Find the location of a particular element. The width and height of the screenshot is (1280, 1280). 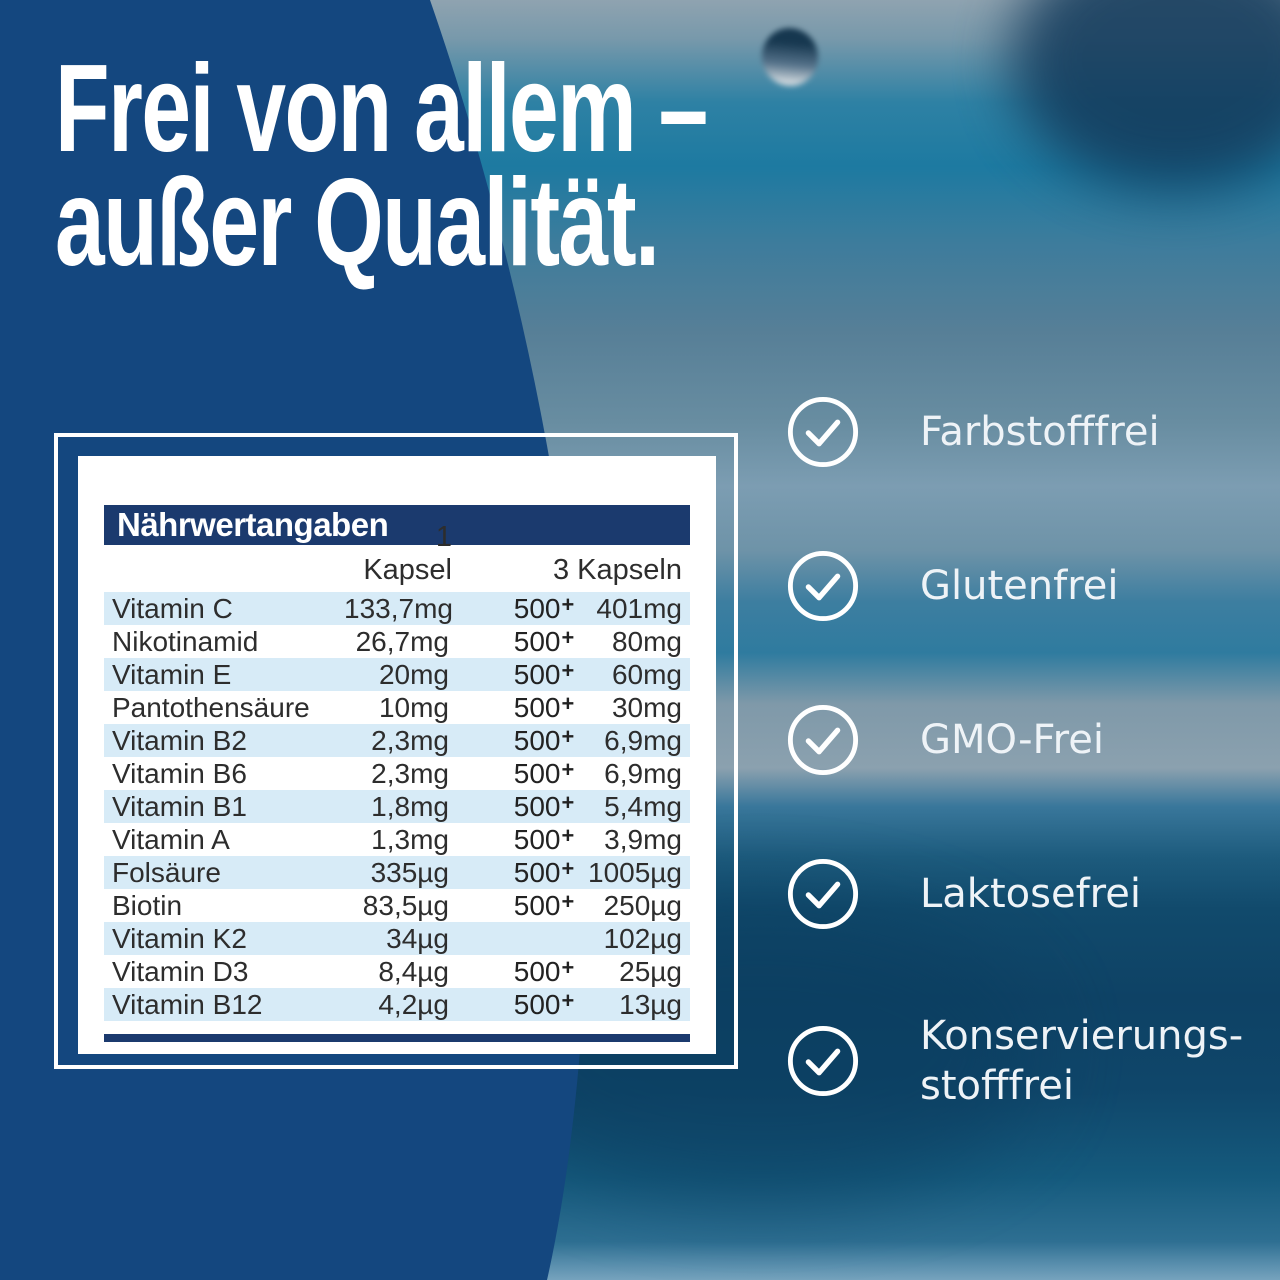

value-1-kapsel: 4,2µg is located at coordinates (413, 1004).